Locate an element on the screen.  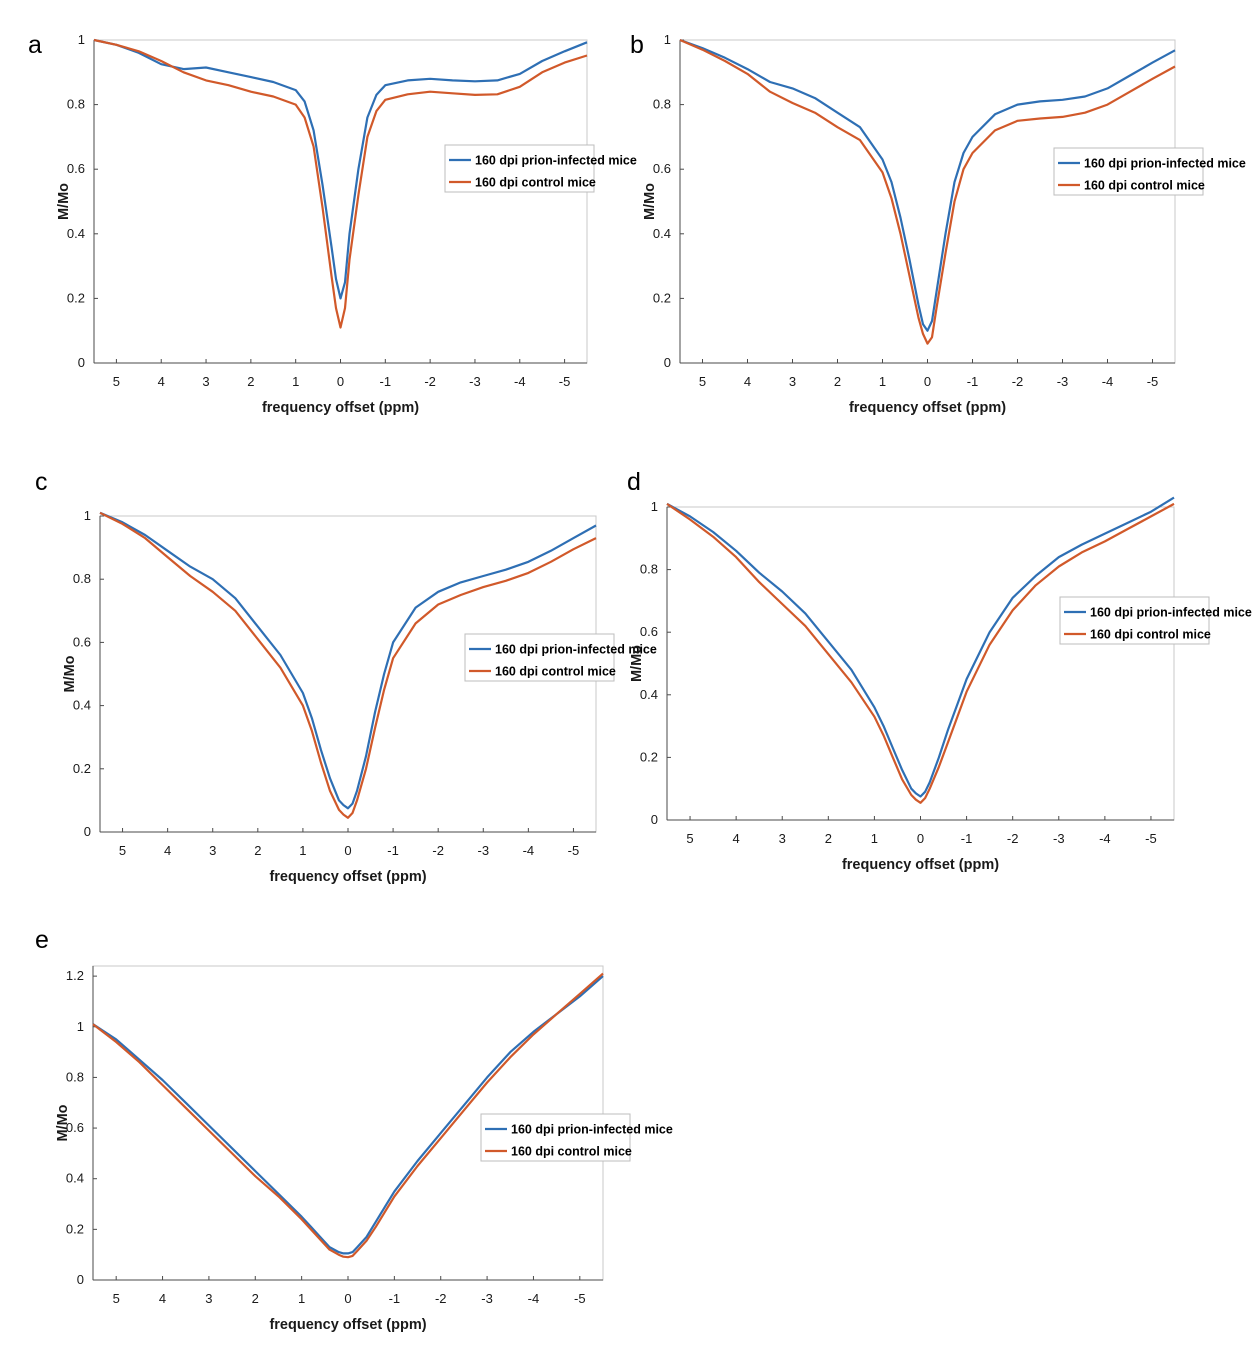
x-tick-label: -5 is located at coordinates (565, 381).